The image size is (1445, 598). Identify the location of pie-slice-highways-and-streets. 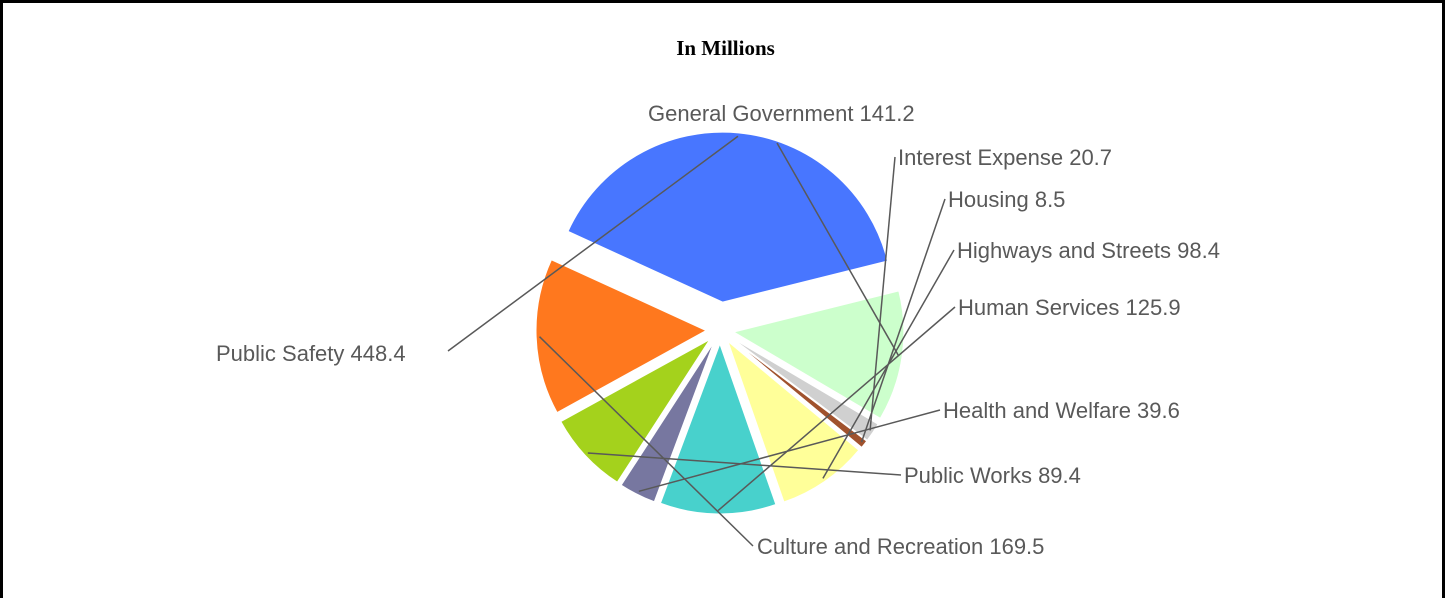
(793, 421).